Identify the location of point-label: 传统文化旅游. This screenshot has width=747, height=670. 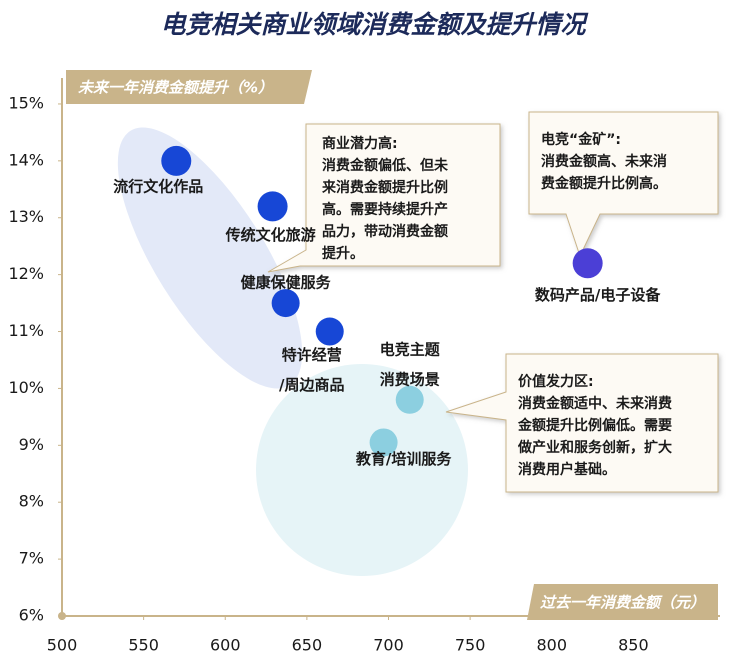
(270, 235).